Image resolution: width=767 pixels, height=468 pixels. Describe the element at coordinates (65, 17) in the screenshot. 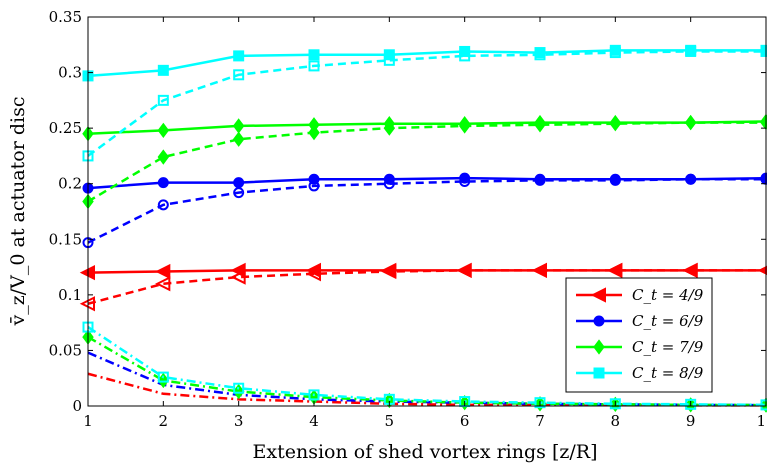

I see `y-tick-label: 0.35` at that location.